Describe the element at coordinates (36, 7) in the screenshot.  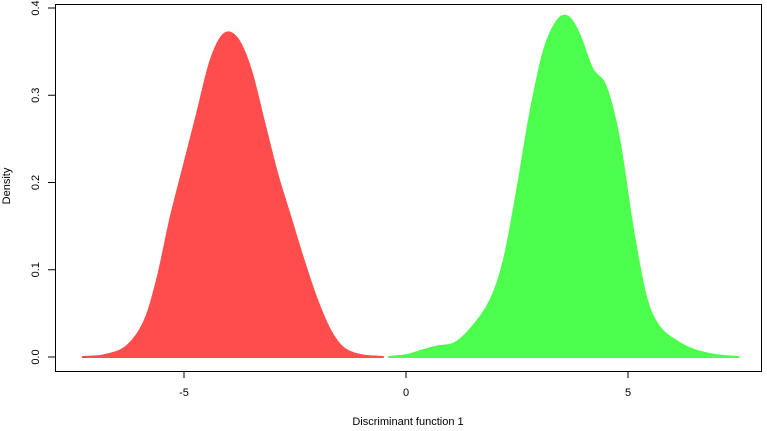
I see `y-tick-label: 0.4` at that location.